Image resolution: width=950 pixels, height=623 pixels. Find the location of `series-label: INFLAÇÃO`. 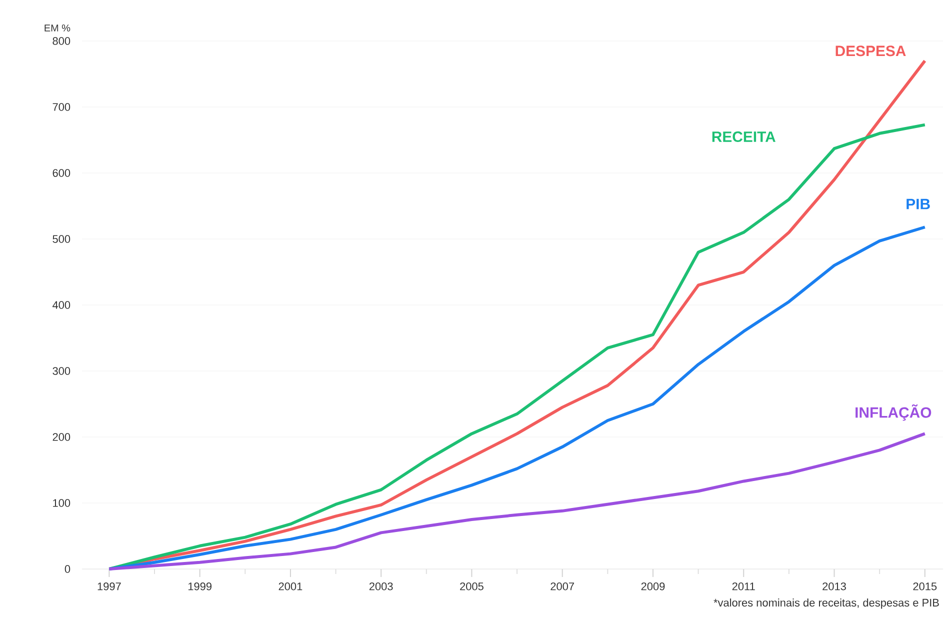

series-label: INFLAÇÃO is located at coordinates (894, 412).